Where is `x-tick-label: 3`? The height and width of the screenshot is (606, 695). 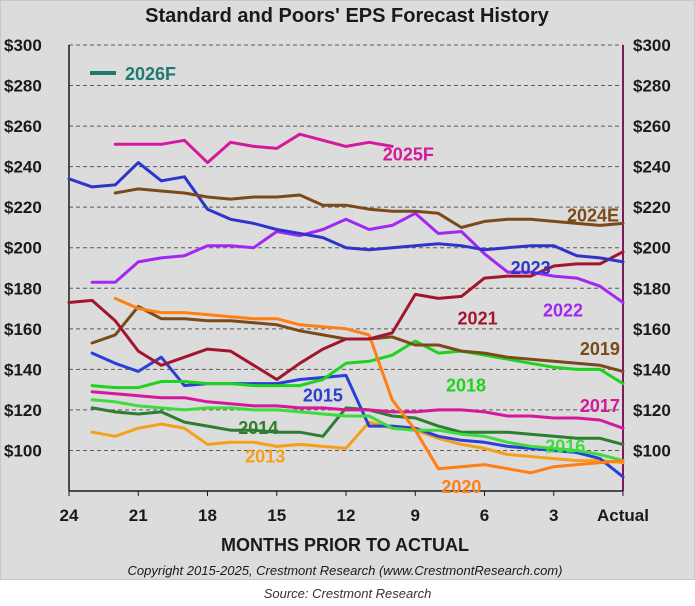
x-tick-label: 3 is located at coordinates (553, 515).